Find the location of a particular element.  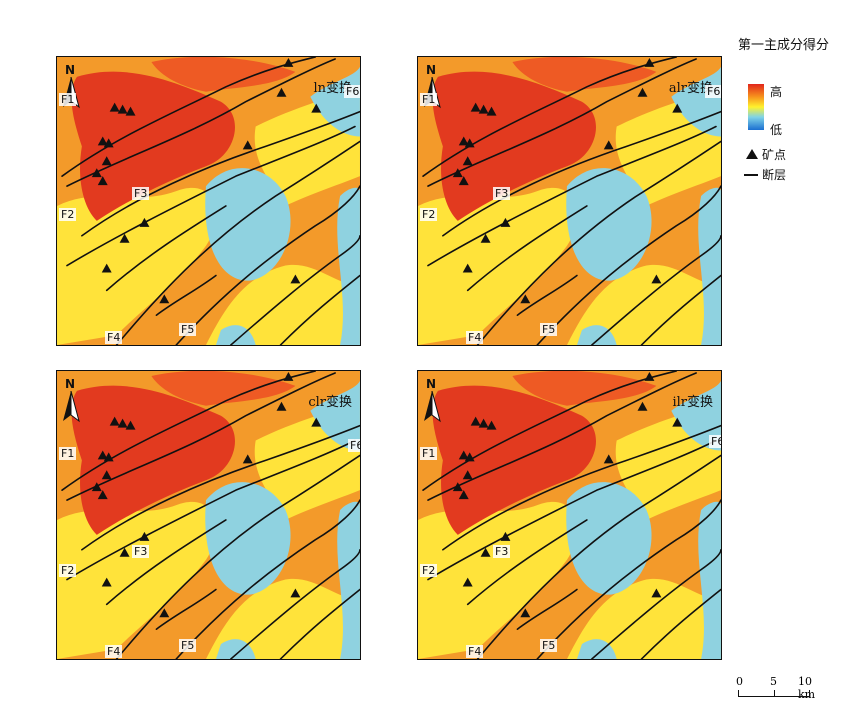

legend-fault-label: 断层 is located at coordinates (774, 175).